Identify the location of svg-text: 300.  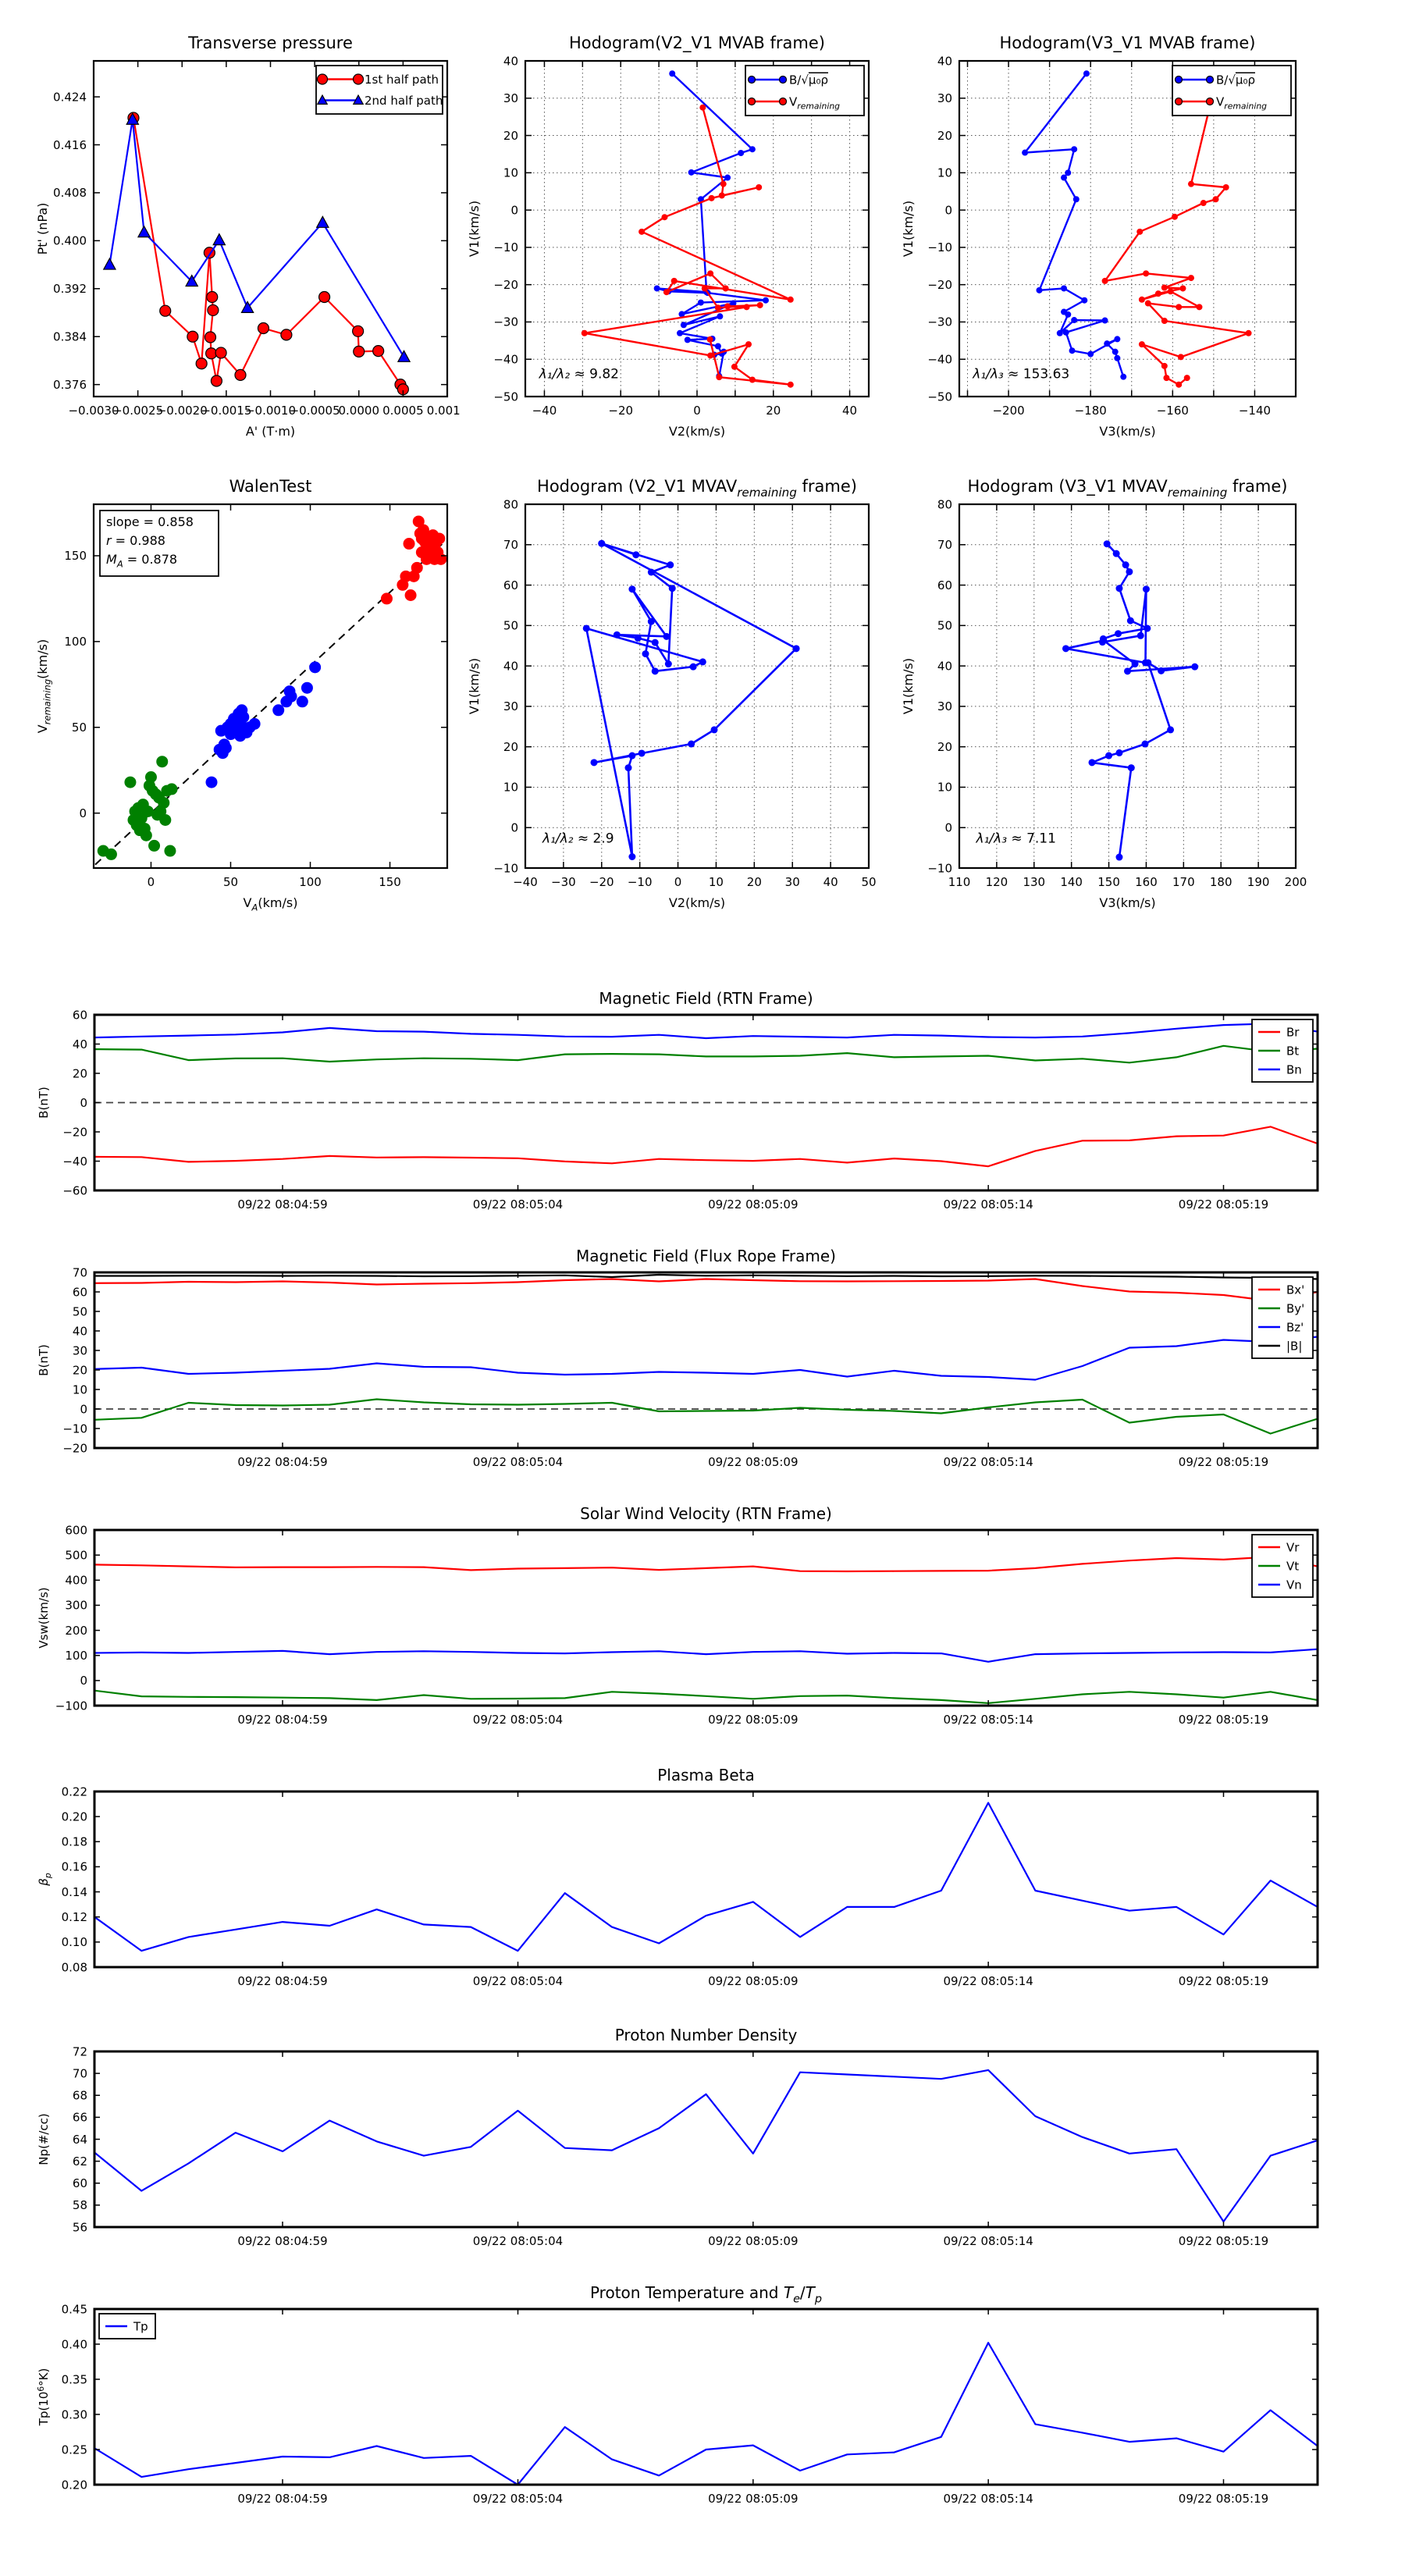
(76, 1606).